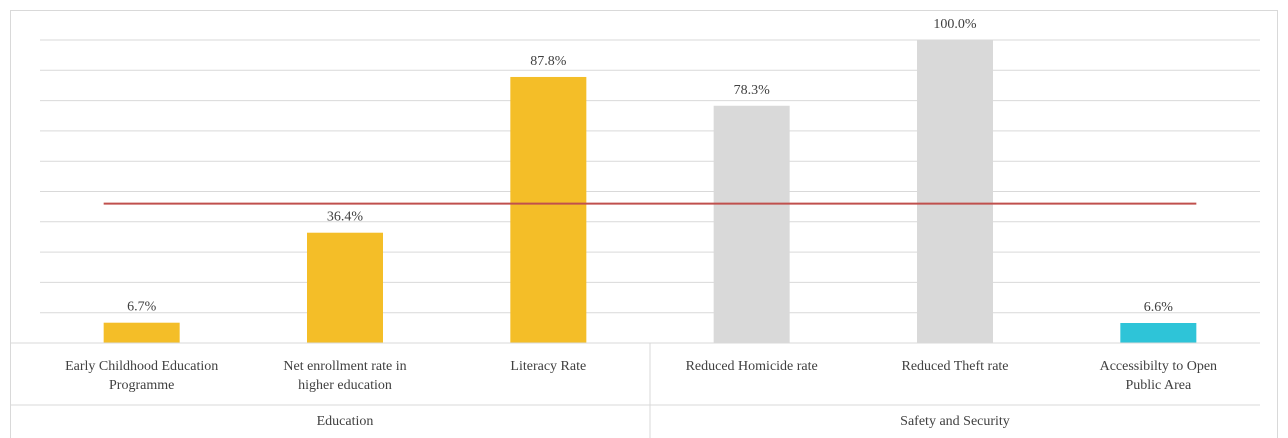  Describe the element at coordinates (752, 366) in the screenshot. I see `category-label: Reduced Homicide rate` at that location.